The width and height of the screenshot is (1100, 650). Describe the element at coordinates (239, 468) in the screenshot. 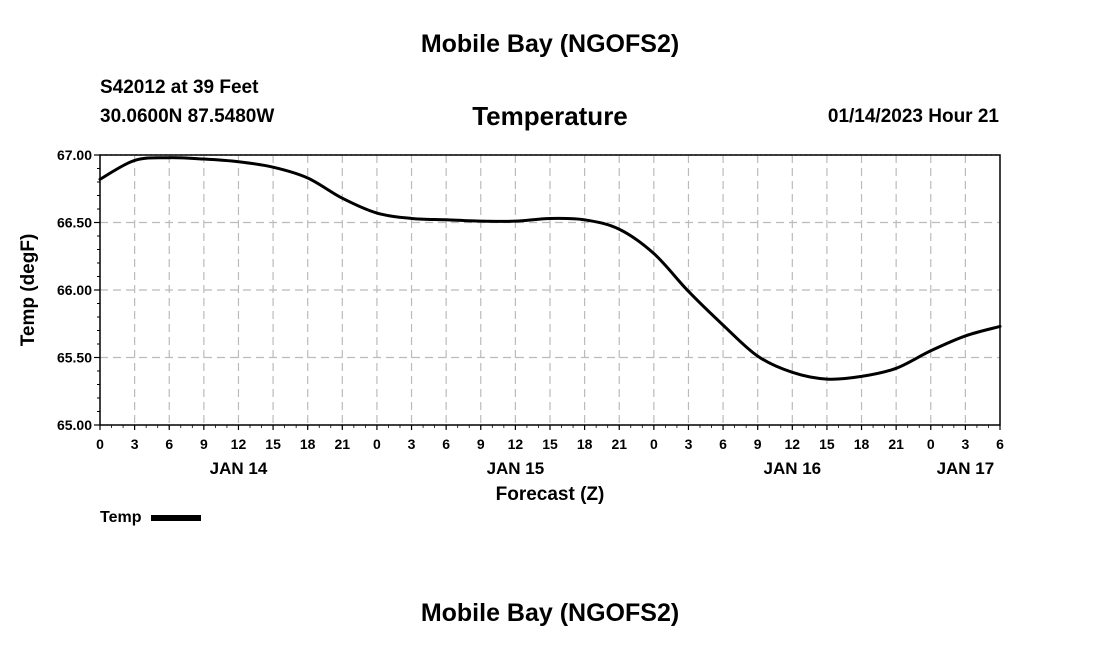

I see `day-label: JAN 14` at that location.